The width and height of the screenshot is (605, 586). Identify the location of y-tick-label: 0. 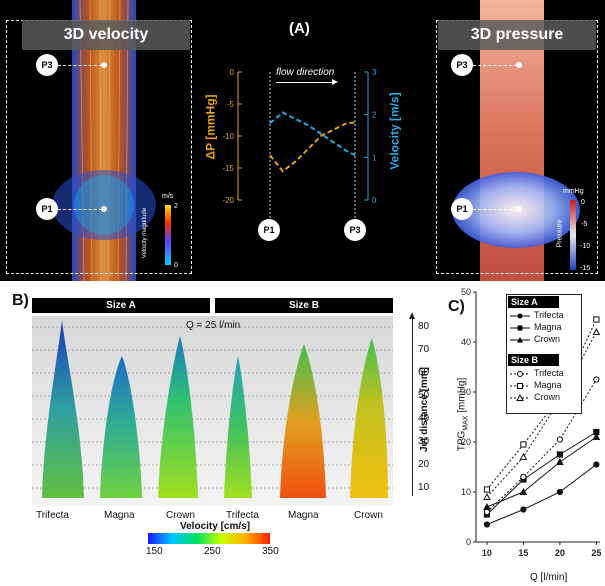
(468, 542).